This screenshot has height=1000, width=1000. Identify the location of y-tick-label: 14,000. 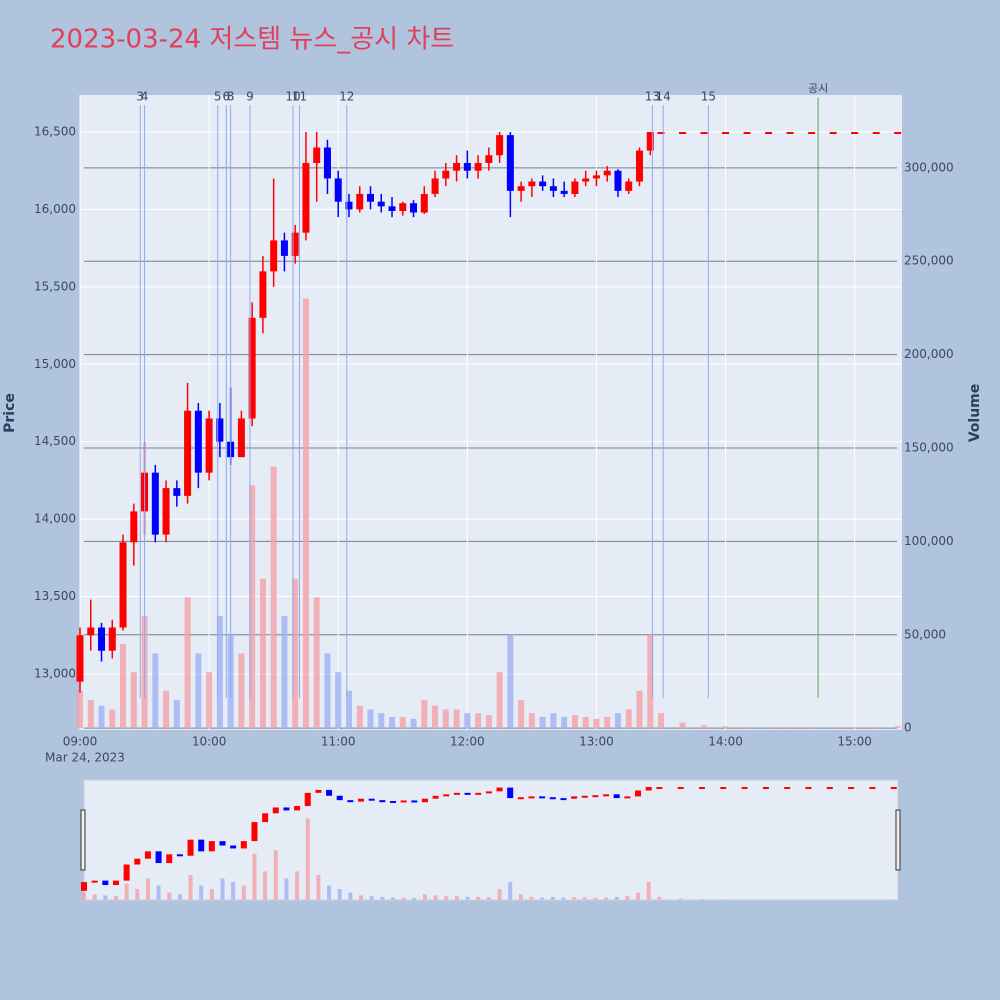
(55, 519).